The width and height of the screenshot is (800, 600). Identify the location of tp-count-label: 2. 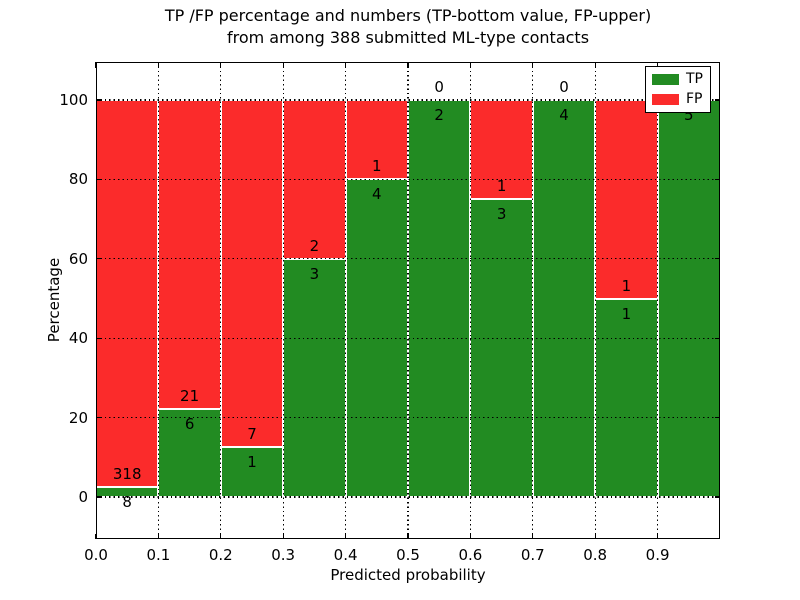
(439, 115).